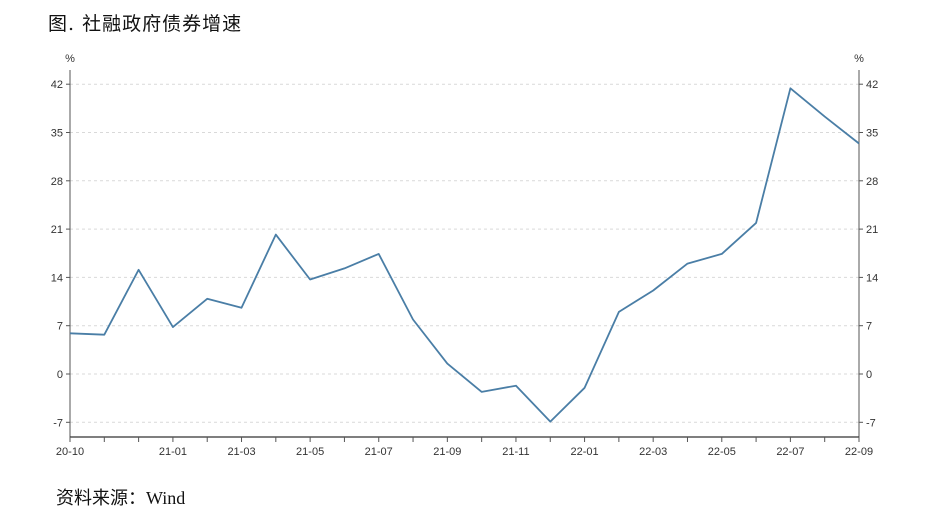 The width and height of the screenshot is (939, 514). What do you see at coordinates (57, 278) in the screenshot?
I see `y-tick-label-left: 14` at bounding box center [57, 278].